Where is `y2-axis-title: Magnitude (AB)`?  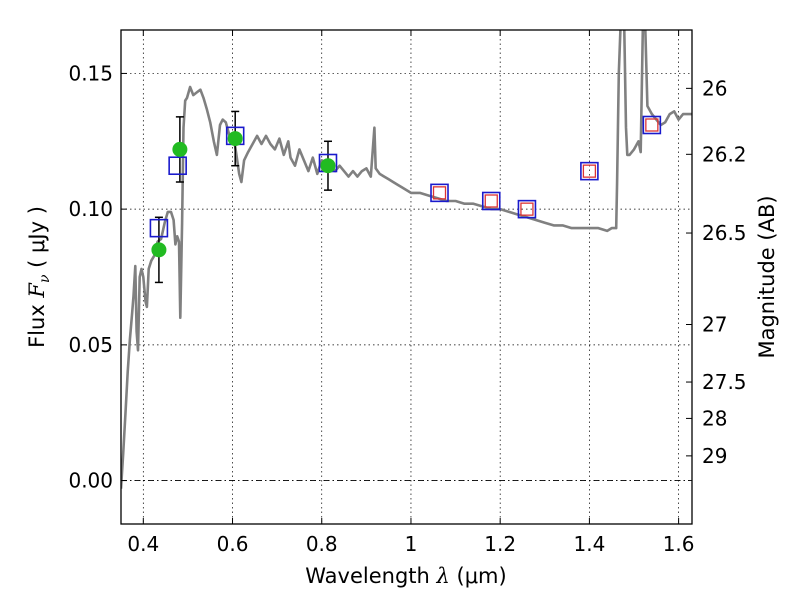
y2-axis-title: Magnitude (AB) is located at coordinates (767, 276).